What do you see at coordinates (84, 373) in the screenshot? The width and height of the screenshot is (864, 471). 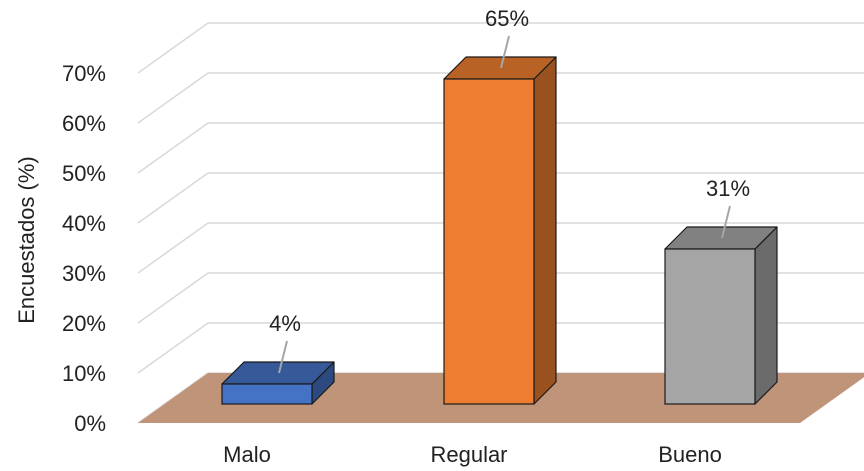 I see `y-tick-label: 10%` at bounding box center [84, 373].